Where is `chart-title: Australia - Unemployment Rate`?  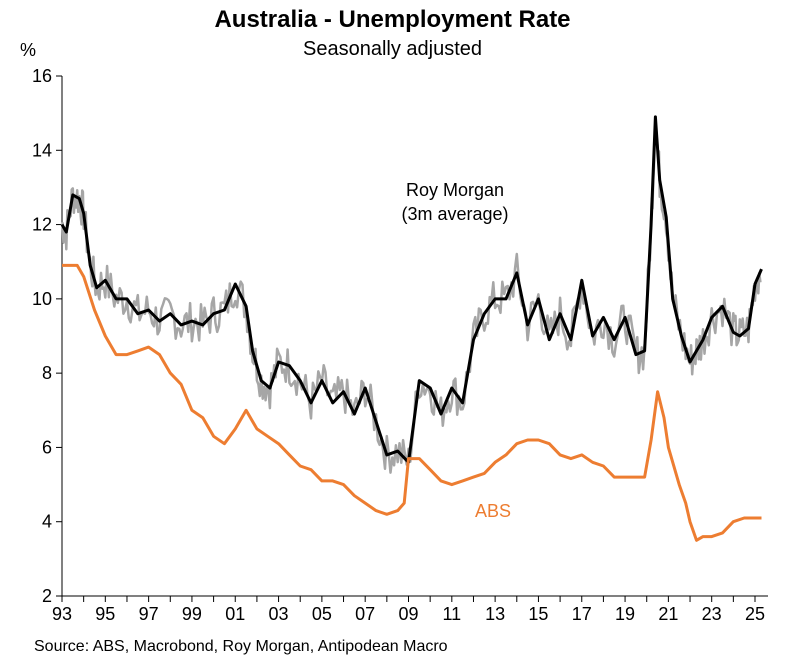 chart-title: Australia - Unemployment Rate is located at coordinates (392, 19).